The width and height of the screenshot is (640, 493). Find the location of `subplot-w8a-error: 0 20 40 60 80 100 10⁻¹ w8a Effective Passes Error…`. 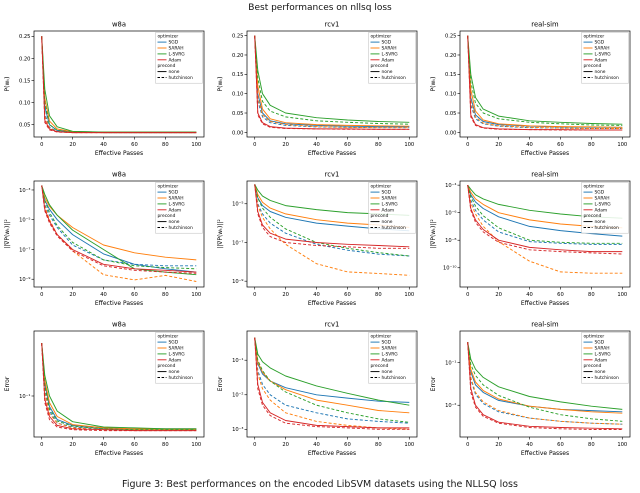

subplot-w8a-error: 0 20 40 60 80 100 10⁻¹ w8a Effective Passes Error… is located at coordinates (106, 392).